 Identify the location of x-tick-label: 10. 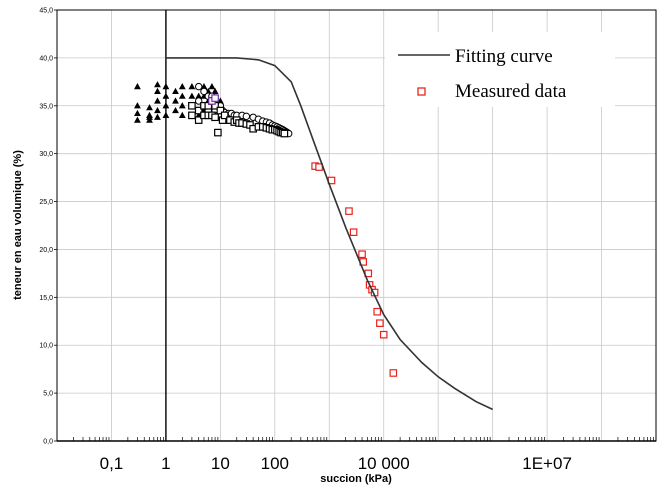
(220, 463).